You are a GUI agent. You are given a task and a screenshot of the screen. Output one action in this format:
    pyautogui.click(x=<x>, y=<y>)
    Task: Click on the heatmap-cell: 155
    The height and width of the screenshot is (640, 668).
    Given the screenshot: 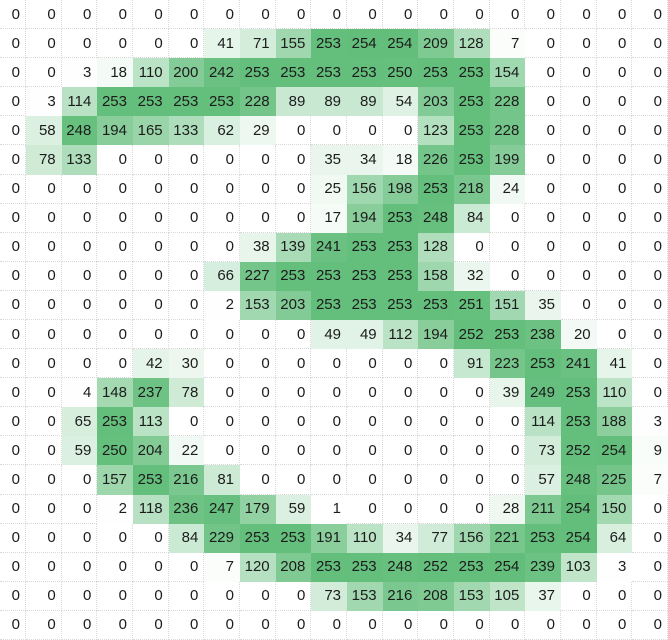 What is the action you would take?
    pyautogui.click(x=293, y=44)
    